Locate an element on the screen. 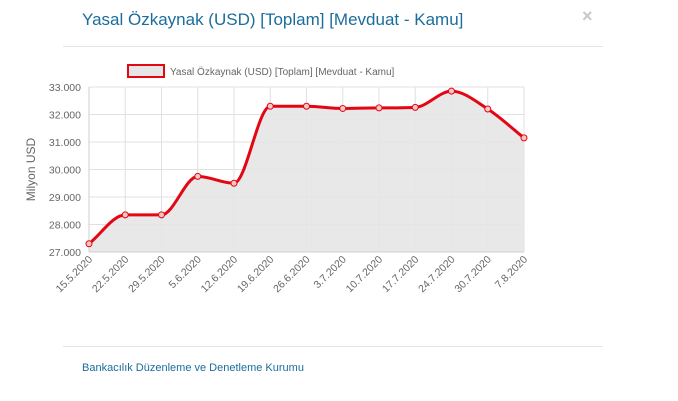 This screenshot has width=678, height=401. y-tick-label: 28.000 is located at coordinates (65, 226).